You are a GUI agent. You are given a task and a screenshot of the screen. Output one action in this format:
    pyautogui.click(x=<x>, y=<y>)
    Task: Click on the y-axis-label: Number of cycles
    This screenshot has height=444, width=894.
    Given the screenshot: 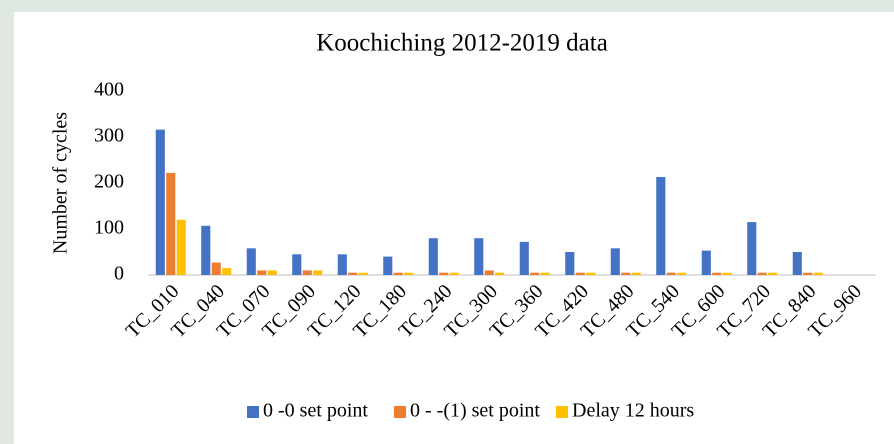 What is the action you would take?
    pyautogui.click(x=61, y=183)
    